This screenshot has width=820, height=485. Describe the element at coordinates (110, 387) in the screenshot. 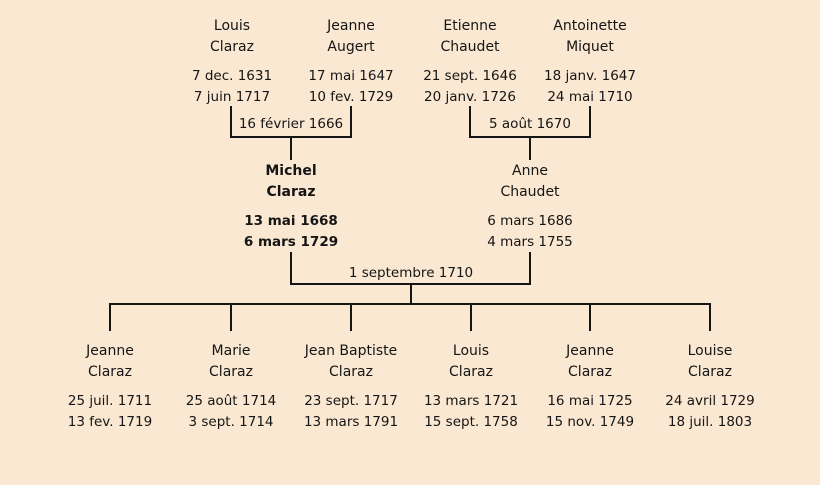

I see `person-jeanne-claraz-1: Jeanne Claraz 25 juil. 1711 13 fev. 1719` at that location.